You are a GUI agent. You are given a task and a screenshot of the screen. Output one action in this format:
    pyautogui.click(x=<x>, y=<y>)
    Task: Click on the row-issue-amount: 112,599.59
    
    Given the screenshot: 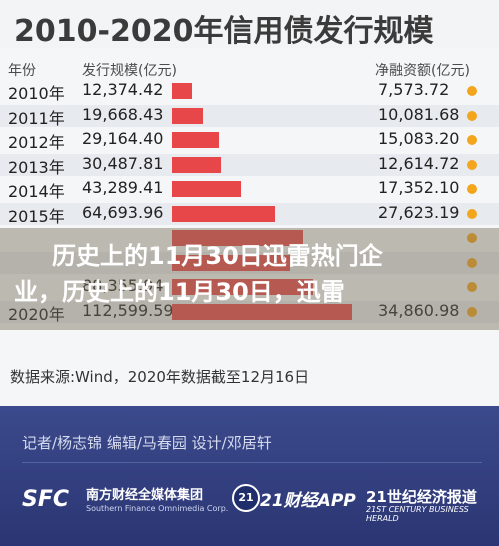 What is the action you would take?
    pyautogui.click(x=128, y=310)
    